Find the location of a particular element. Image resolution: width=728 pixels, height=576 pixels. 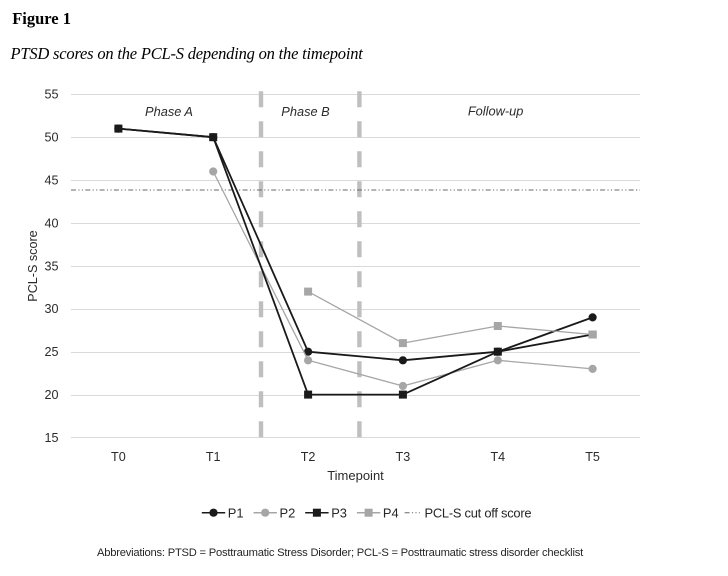

svg-text: T5 is located at coordinates (592, 457).